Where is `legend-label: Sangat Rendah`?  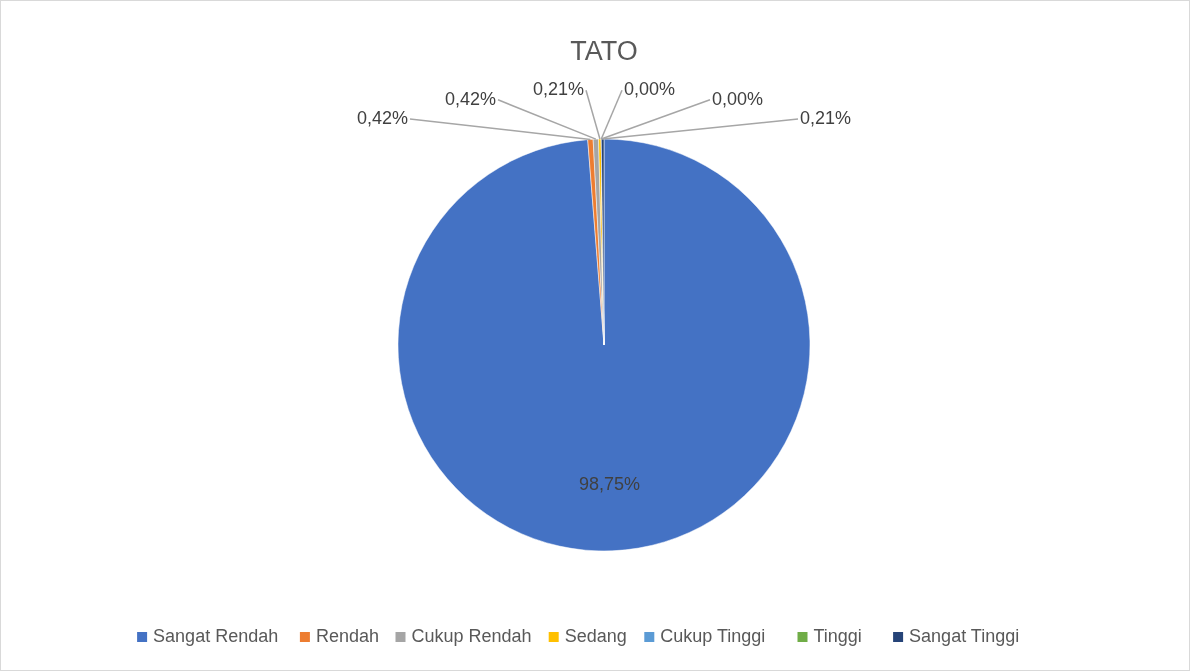 legend-label: Sangat Rendah is located at coordinates (216, 635).